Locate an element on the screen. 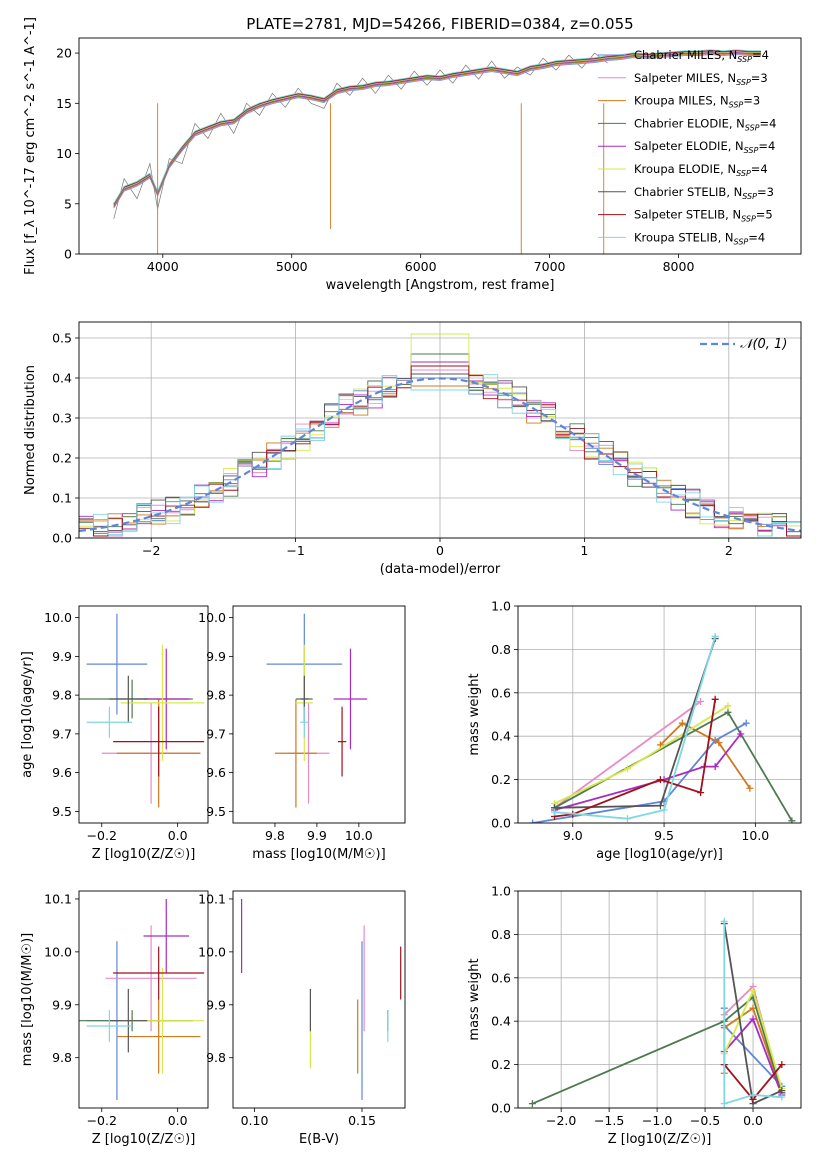  y-tick-label: 10 is located at coordinates (64, 153).